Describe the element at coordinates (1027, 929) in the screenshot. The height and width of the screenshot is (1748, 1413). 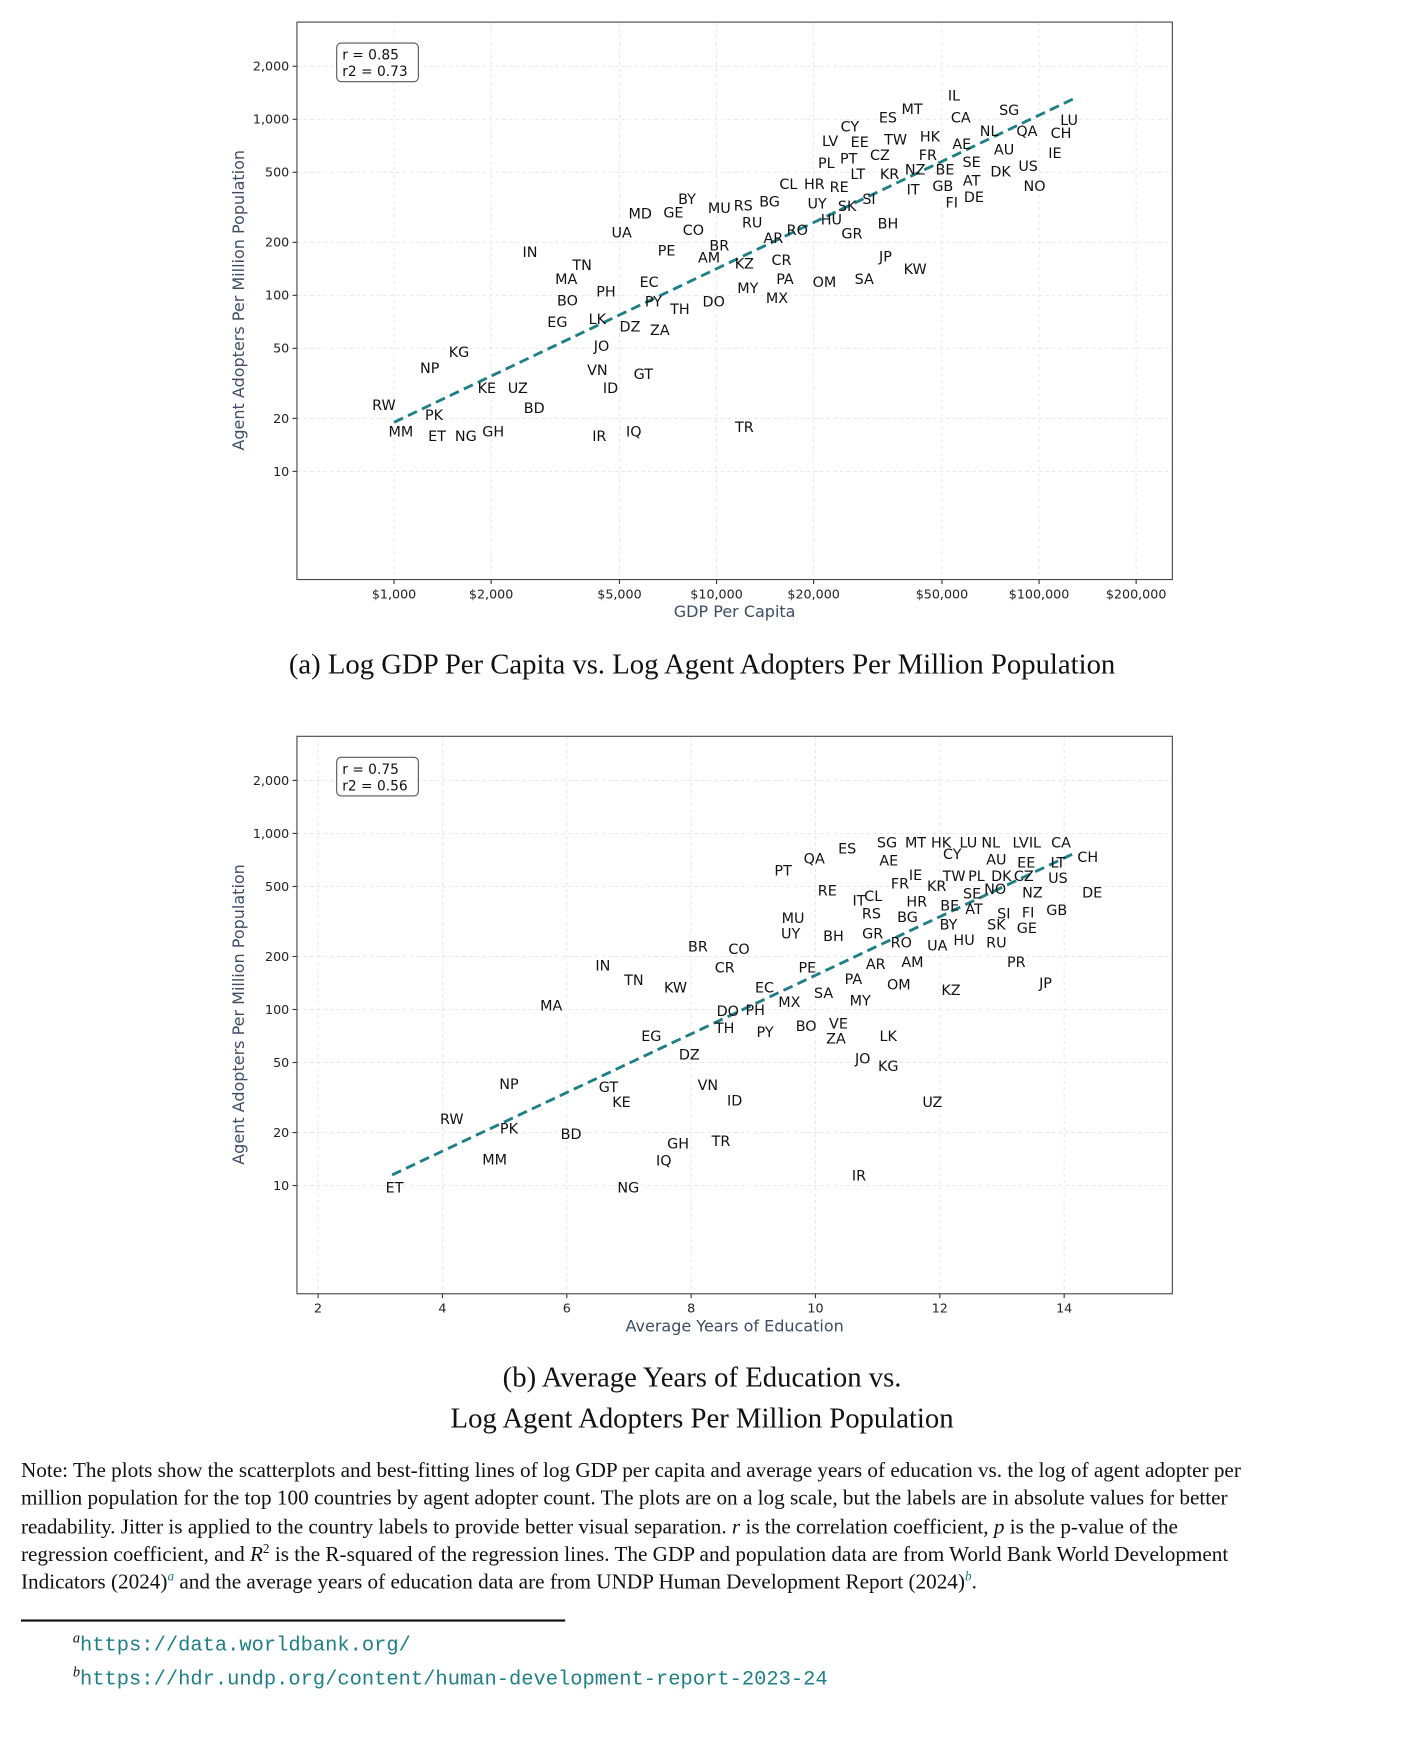
I see `country-label-ge: GE` at that location.